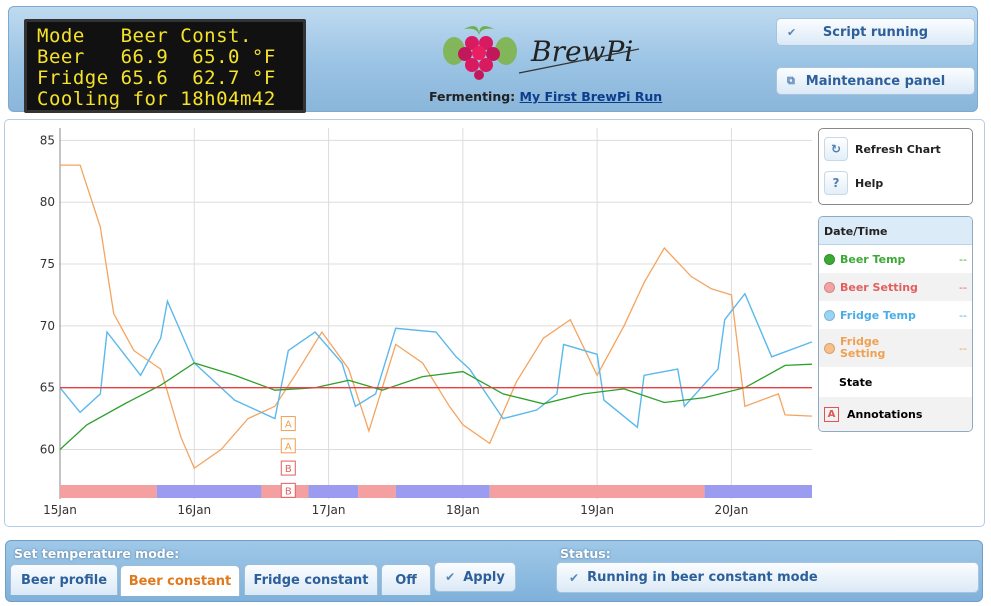 Image resolution: width=991 pixels, height=606 pixels. Describe the element at coordinates (47, 326) in the screenshot. I see `y-tick-label: 70` at that location.